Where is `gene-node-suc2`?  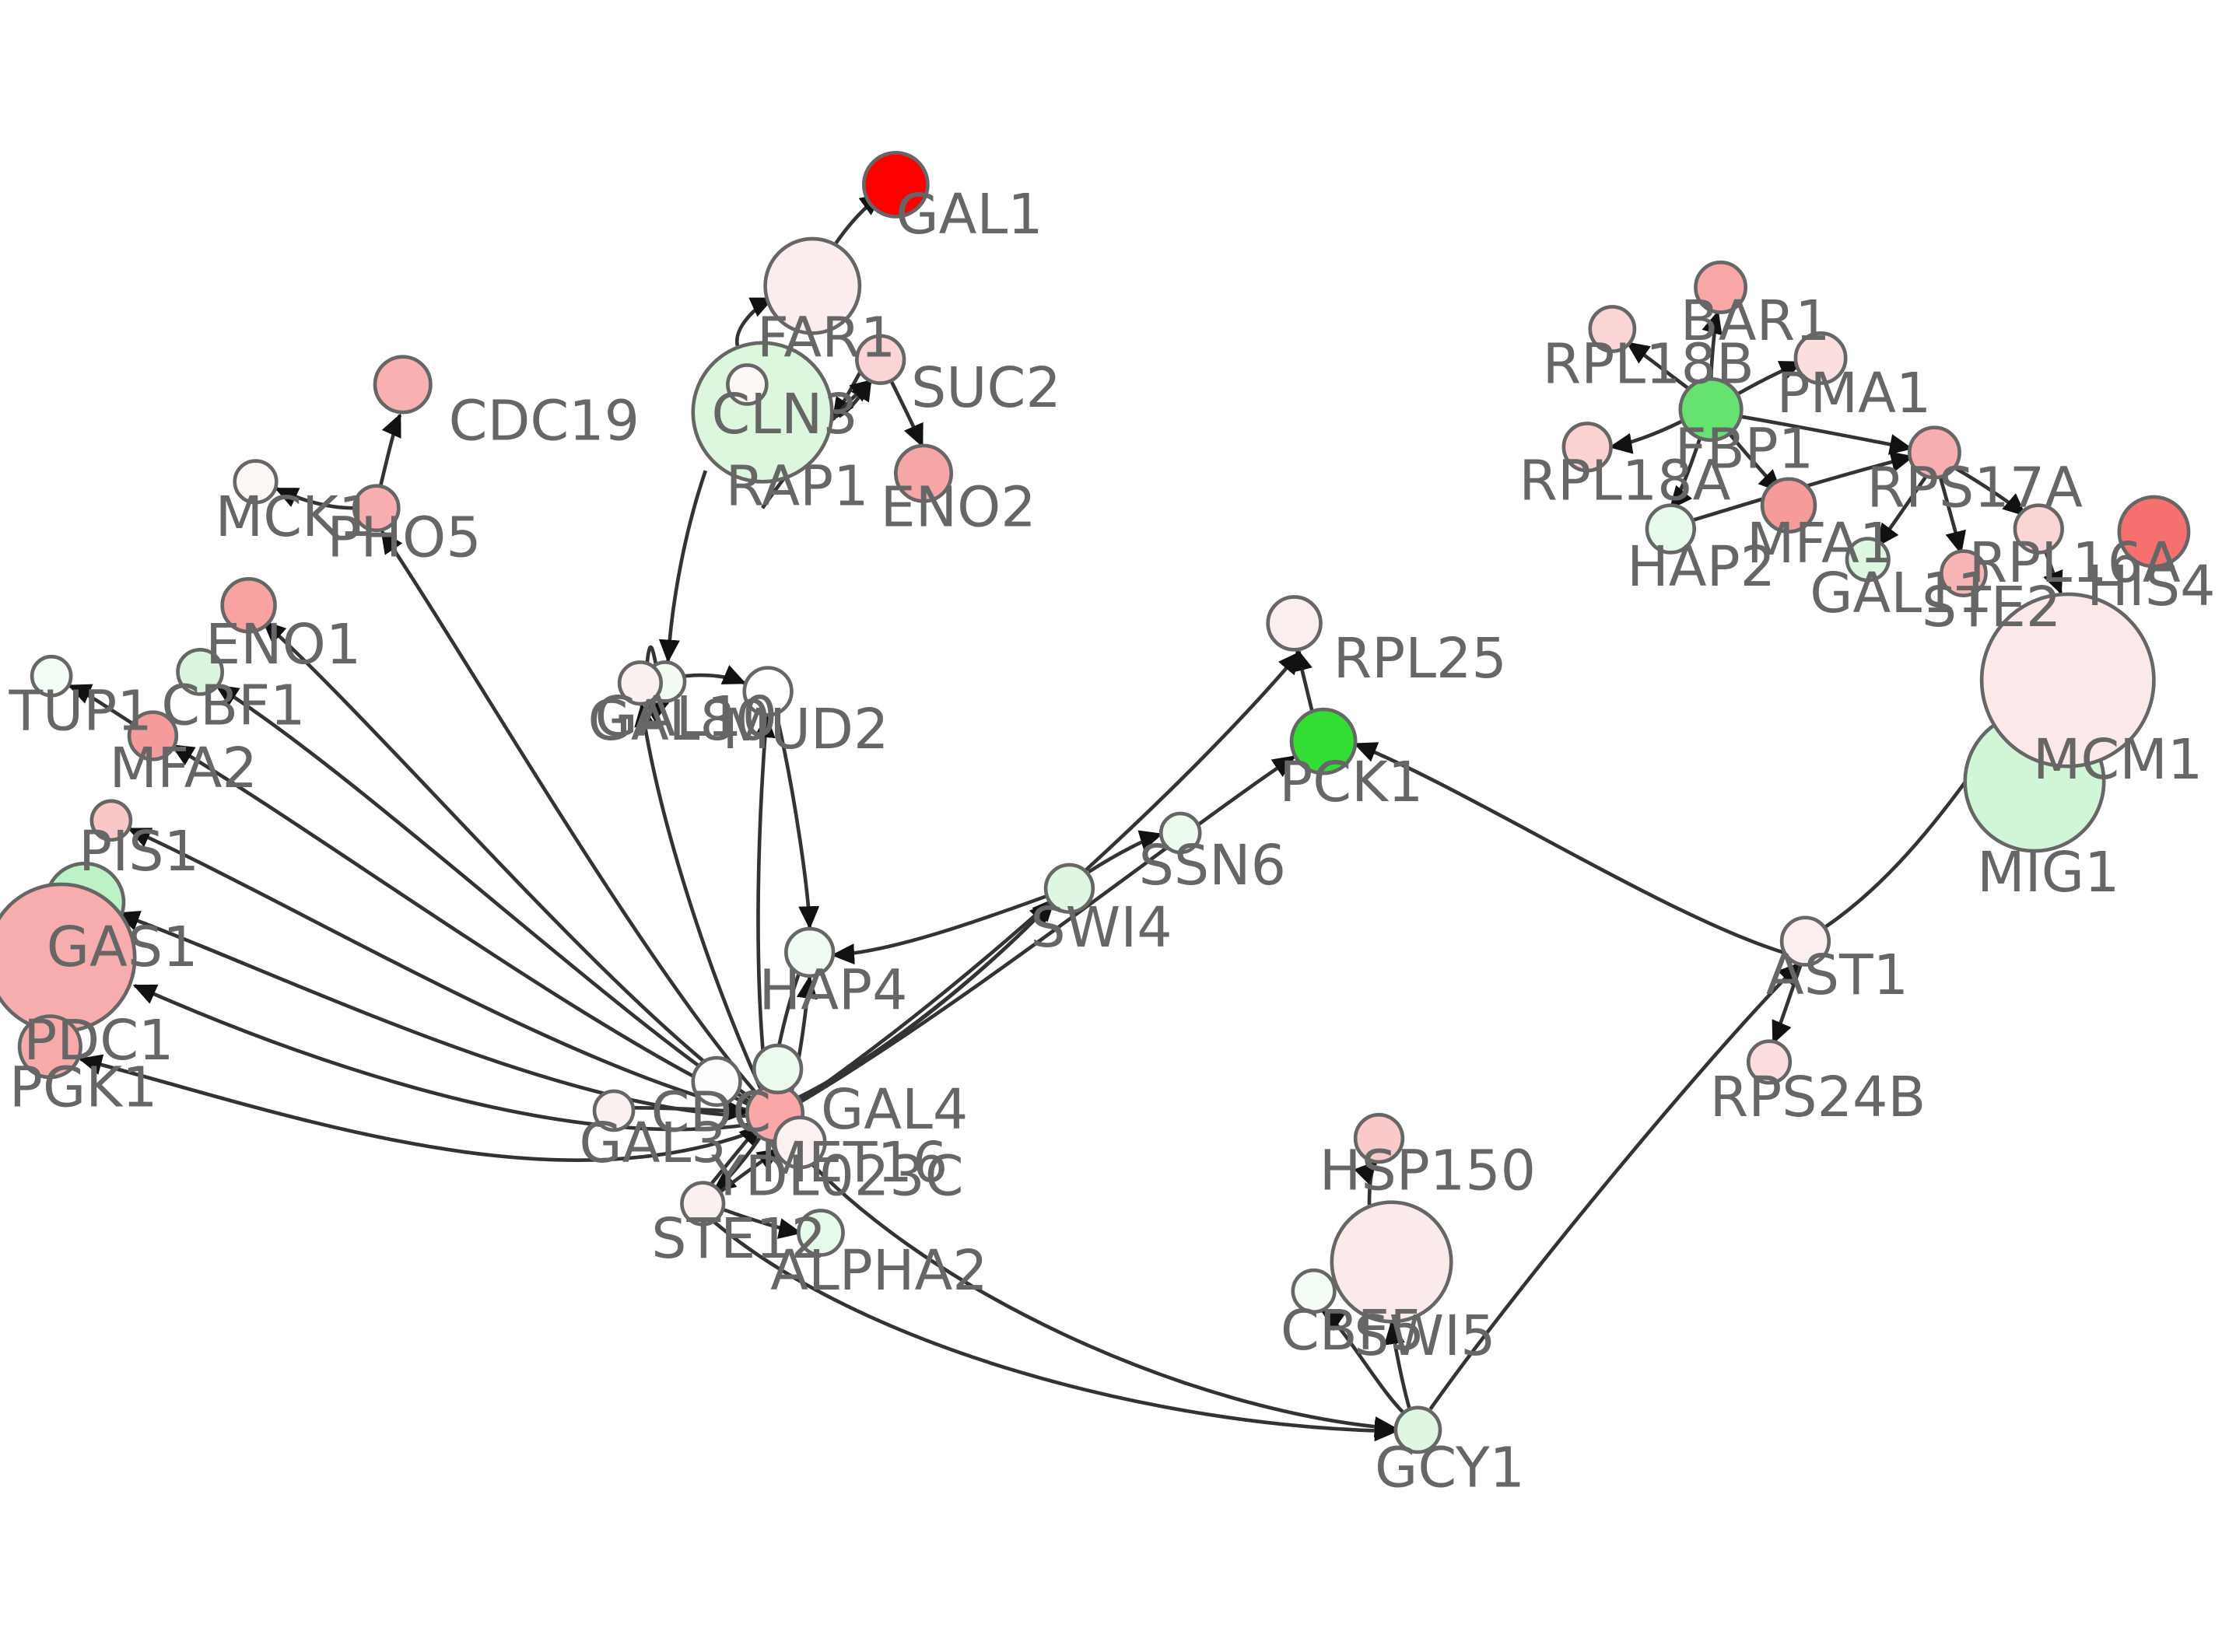 gene-node-suc2 is located at coordinates (881, 359).